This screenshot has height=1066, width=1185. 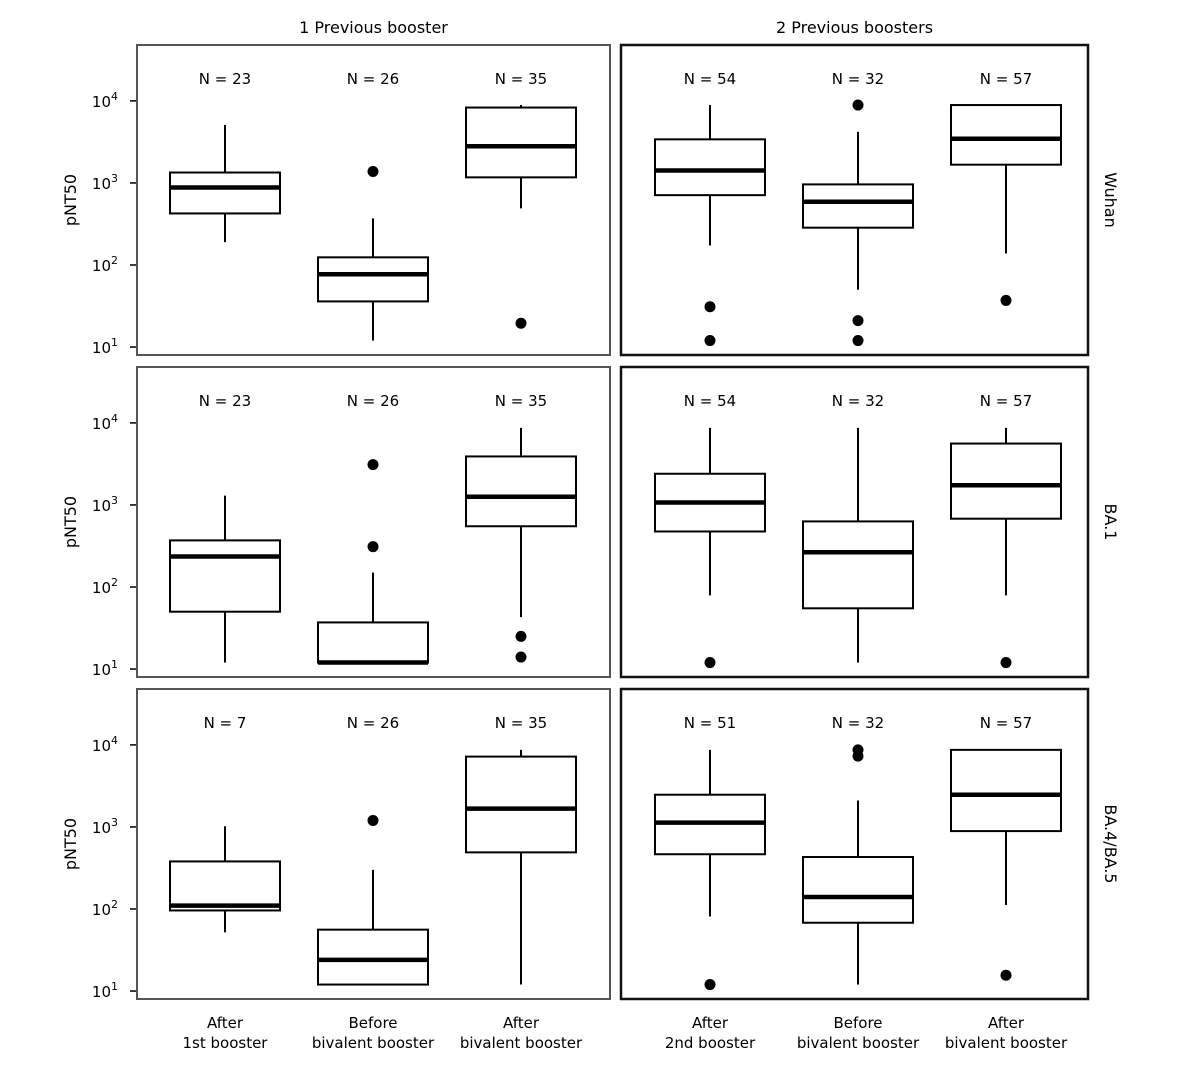 What do you see at coordinates (1110, 522) in the screenshot?
I see `row-label: BA.1` at bounding box center [1110, 522].